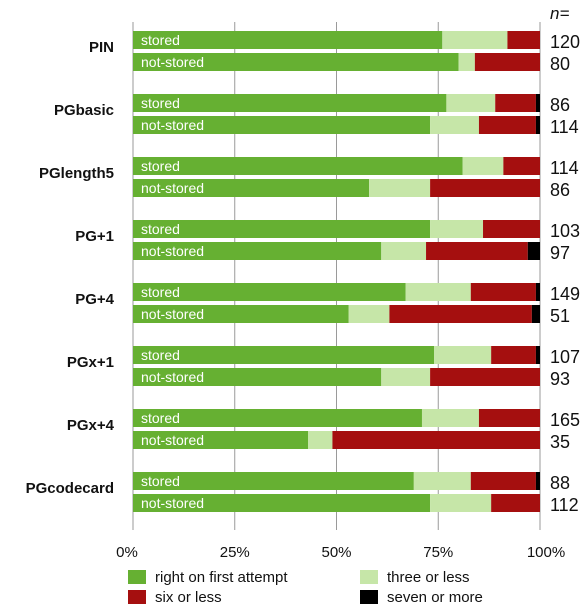 The height and width of the screenshot is (613, 588). Describe the element at coordinates (84, 110) in the screenshot. I see `group-label: PGbasic` at that location.